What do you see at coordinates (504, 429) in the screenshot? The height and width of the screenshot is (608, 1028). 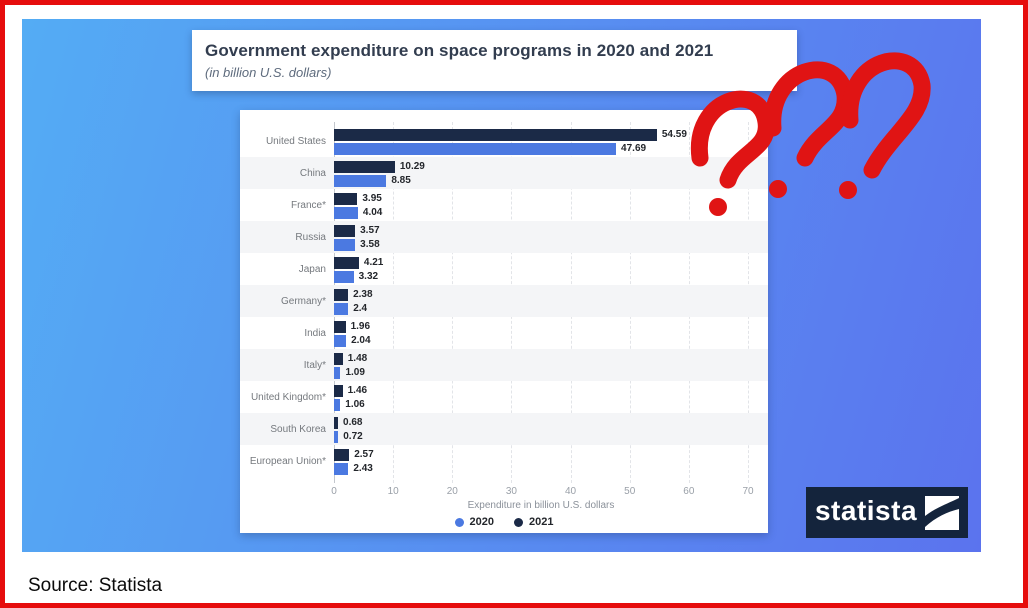 I see `chart-row: South Korea 0.68 0.72` at bounding box center [504, 429].